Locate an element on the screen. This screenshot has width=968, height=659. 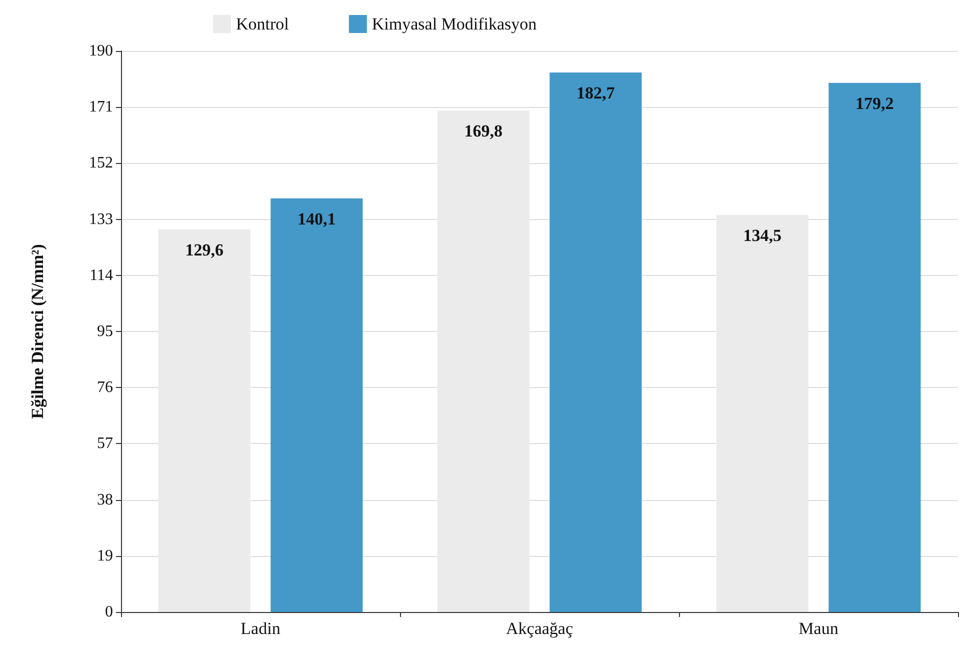
legend-label: Kimyasal Modifikasyon is located at coordinates (455, 24).